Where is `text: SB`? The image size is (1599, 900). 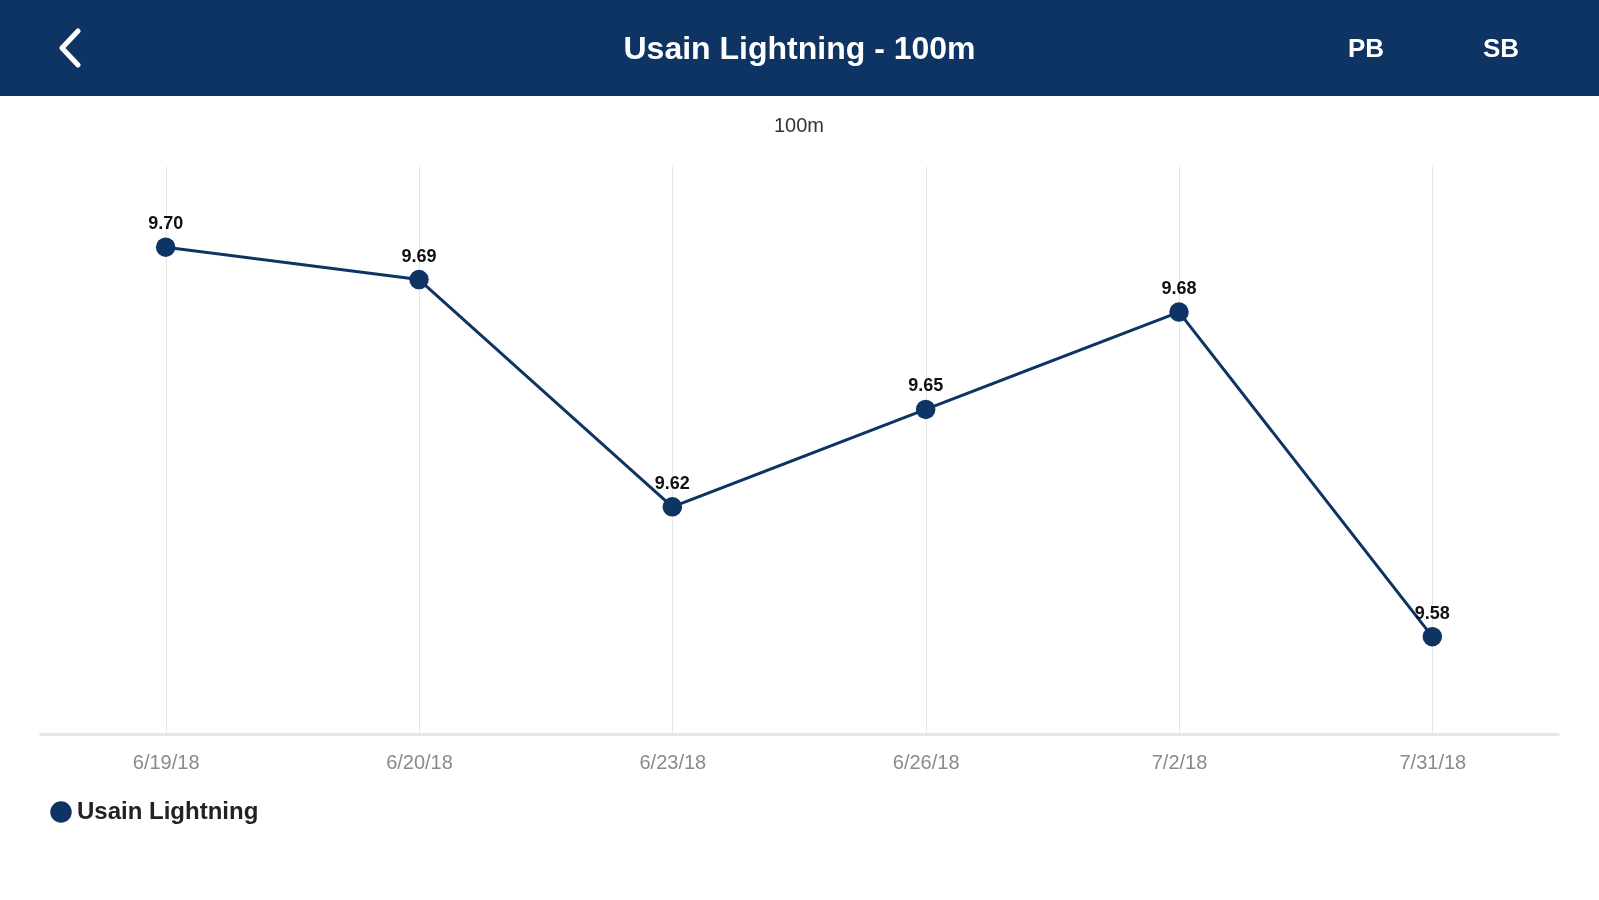 text: SB is located at coordinates (1500, 48).